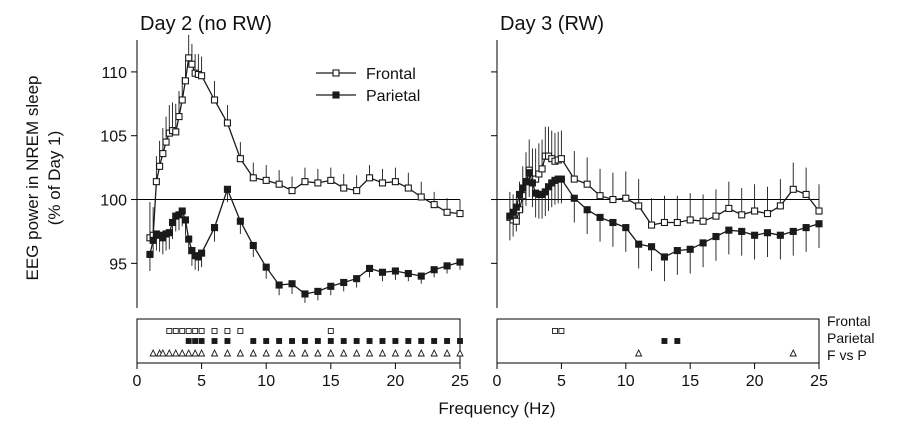 The width and height of the screenshot is (911, 421). Describe the element at coordinates (137, 381) in the screenshot. I see `x-tick-label: 0` at that location.